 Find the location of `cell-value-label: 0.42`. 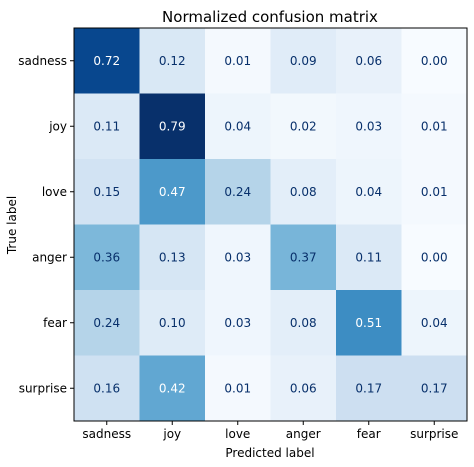

cell-value-label: 0.42 is located at coordinates (172, 388).